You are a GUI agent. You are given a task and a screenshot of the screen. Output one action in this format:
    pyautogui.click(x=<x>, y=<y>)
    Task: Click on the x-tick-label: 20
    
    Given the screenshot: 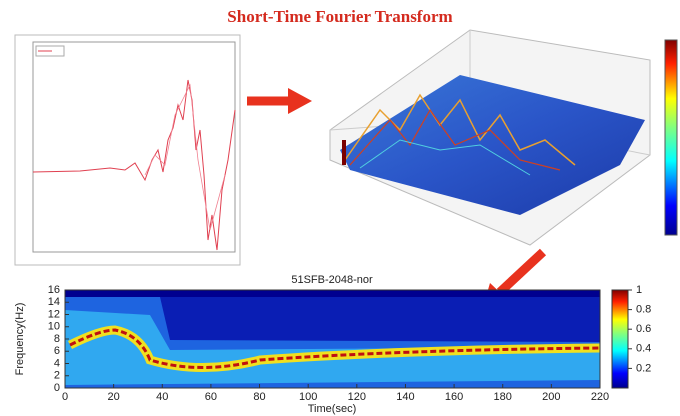 What is the action you would take?
    pyautogui.click(x=114, y=397)
    